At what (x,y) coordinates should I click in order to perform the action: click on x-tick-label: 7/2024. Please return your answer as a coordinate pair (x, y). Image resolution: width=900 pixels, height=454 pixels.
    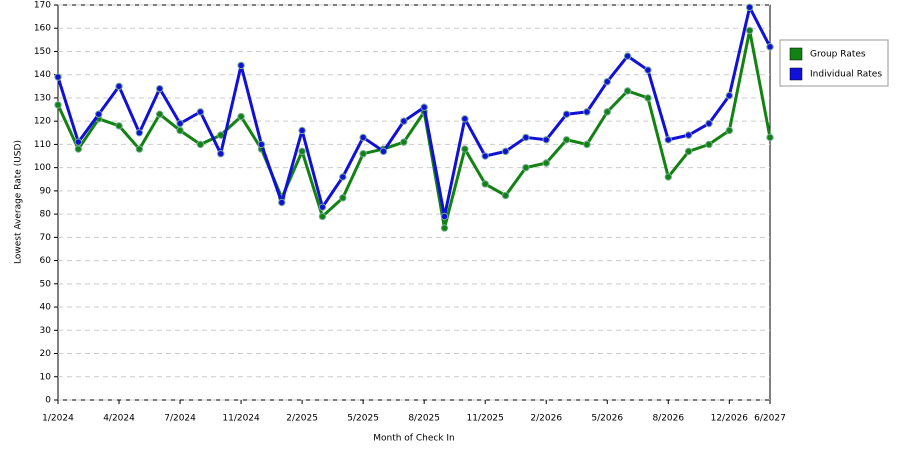
    Looking at the image, I should click on (180, 419).